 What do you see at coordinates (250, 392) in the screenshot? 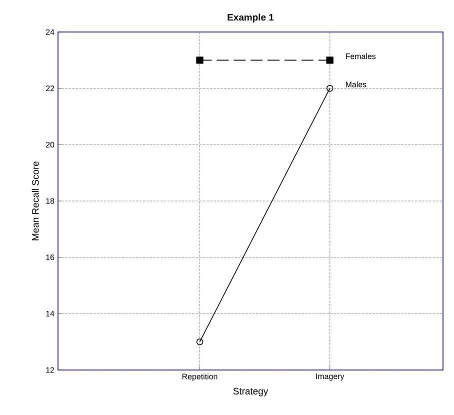
I see `x-axis-title: Strategy` at bounding box center [250, 392].